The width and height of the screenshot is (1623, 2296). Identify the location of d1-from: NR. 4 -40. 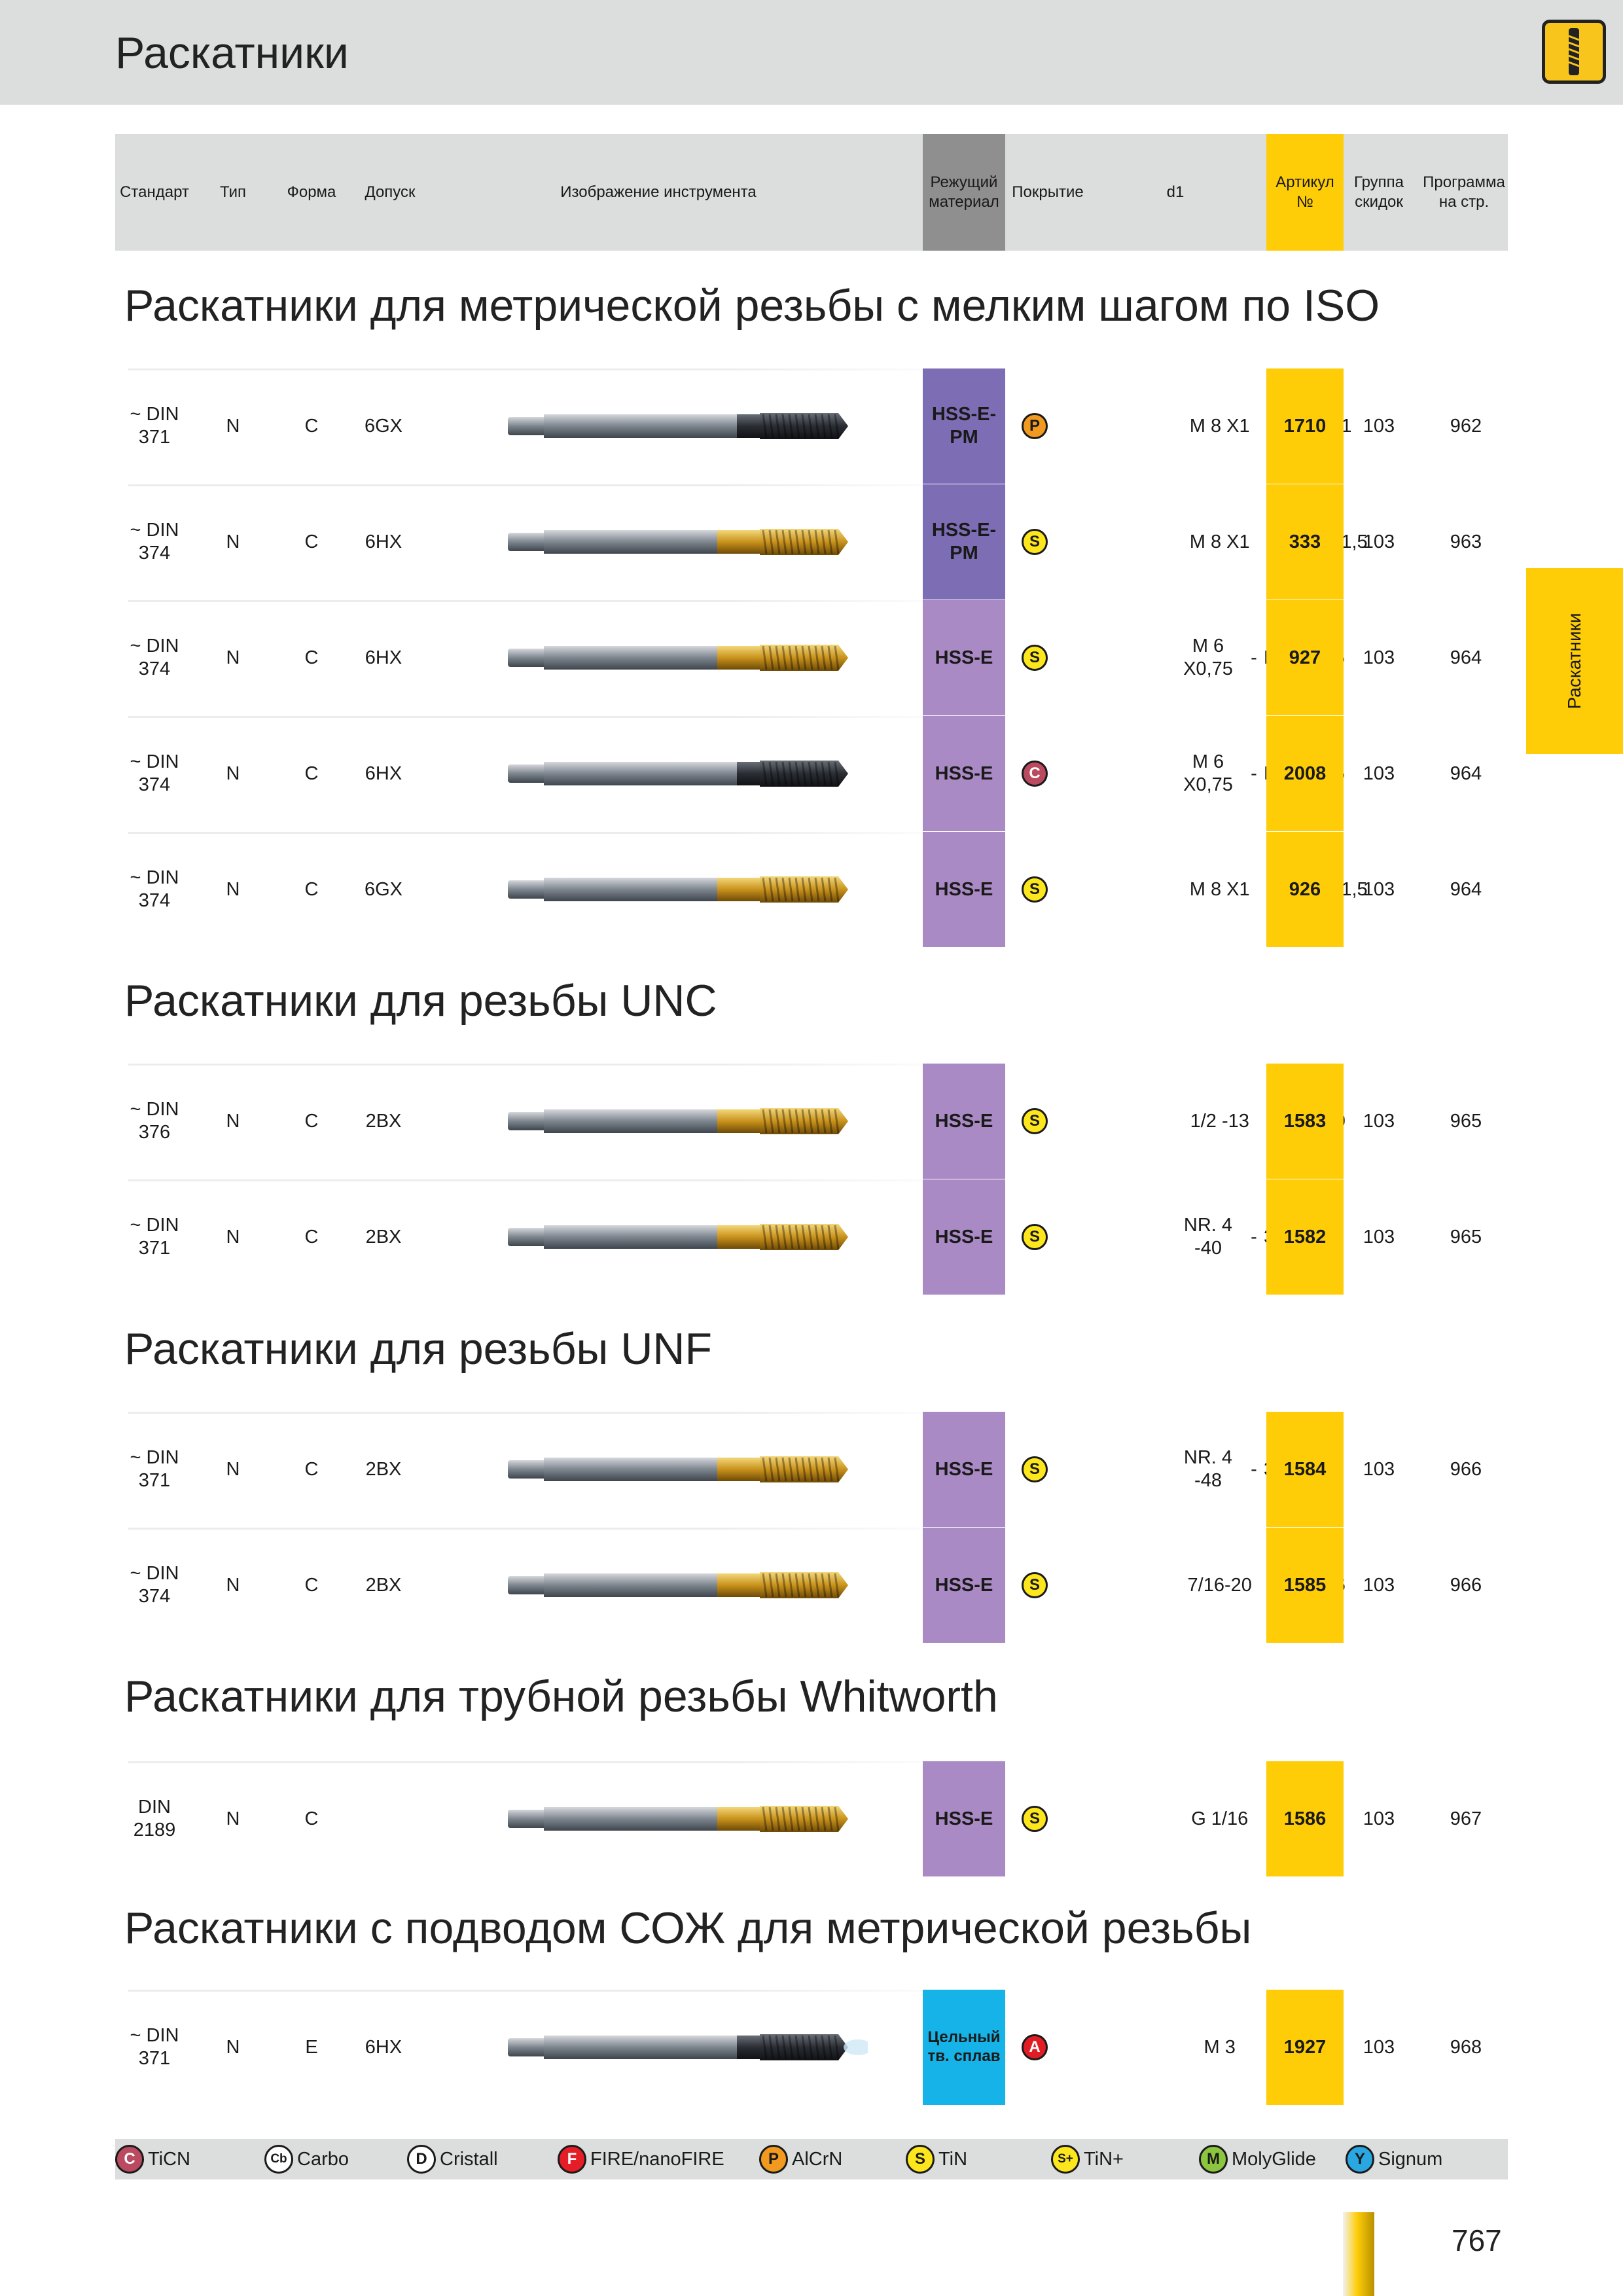
(1208, 1237).